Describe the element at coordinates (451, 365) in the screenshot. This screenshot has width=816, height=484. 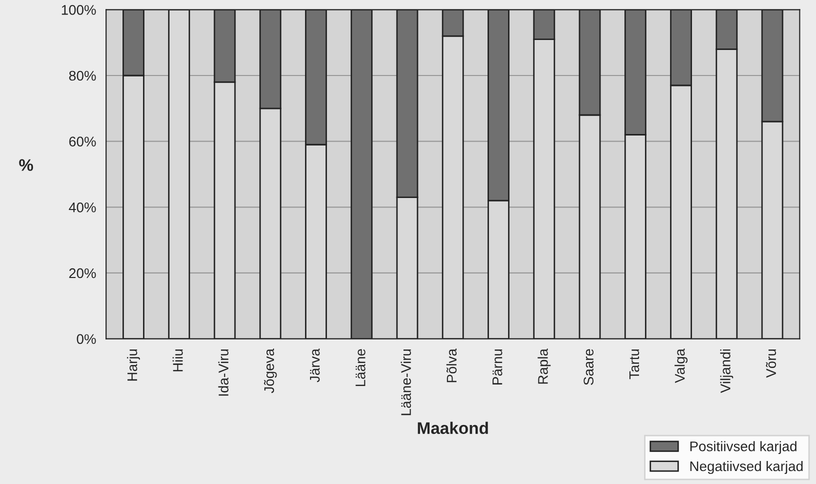
I see `x-tick-label: Põlva` at that location.